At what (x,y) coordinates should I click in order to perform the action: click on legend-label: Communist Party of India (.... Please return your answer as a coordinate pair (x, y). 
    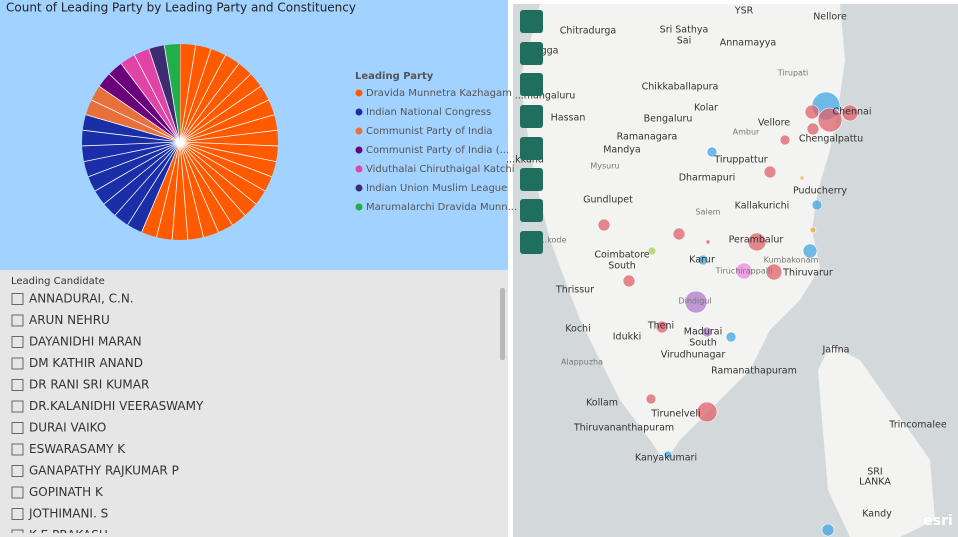
    Looking at the image, I should click on (437, 150).